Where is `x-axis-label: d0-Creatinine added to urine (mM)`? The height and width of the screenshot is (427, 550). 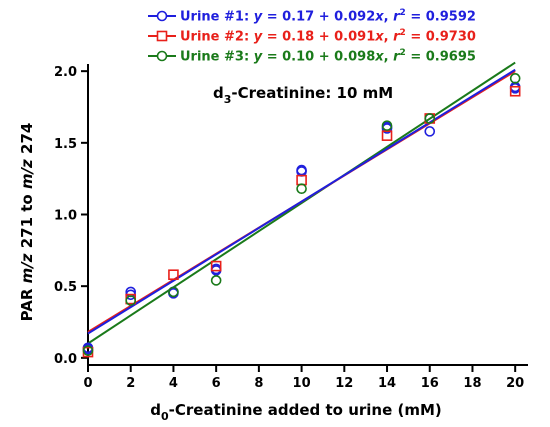 x-axis-label: d0-Creatinine added to urine (mM) is located at coordinates (296, 412).